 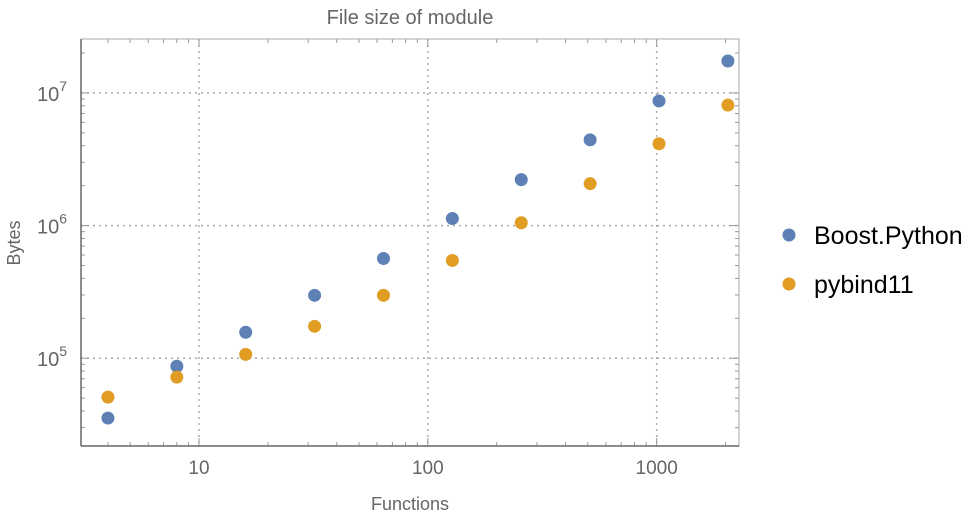 I want to click on legend: Boost.Python pybind11, so click(x=872, y=260).